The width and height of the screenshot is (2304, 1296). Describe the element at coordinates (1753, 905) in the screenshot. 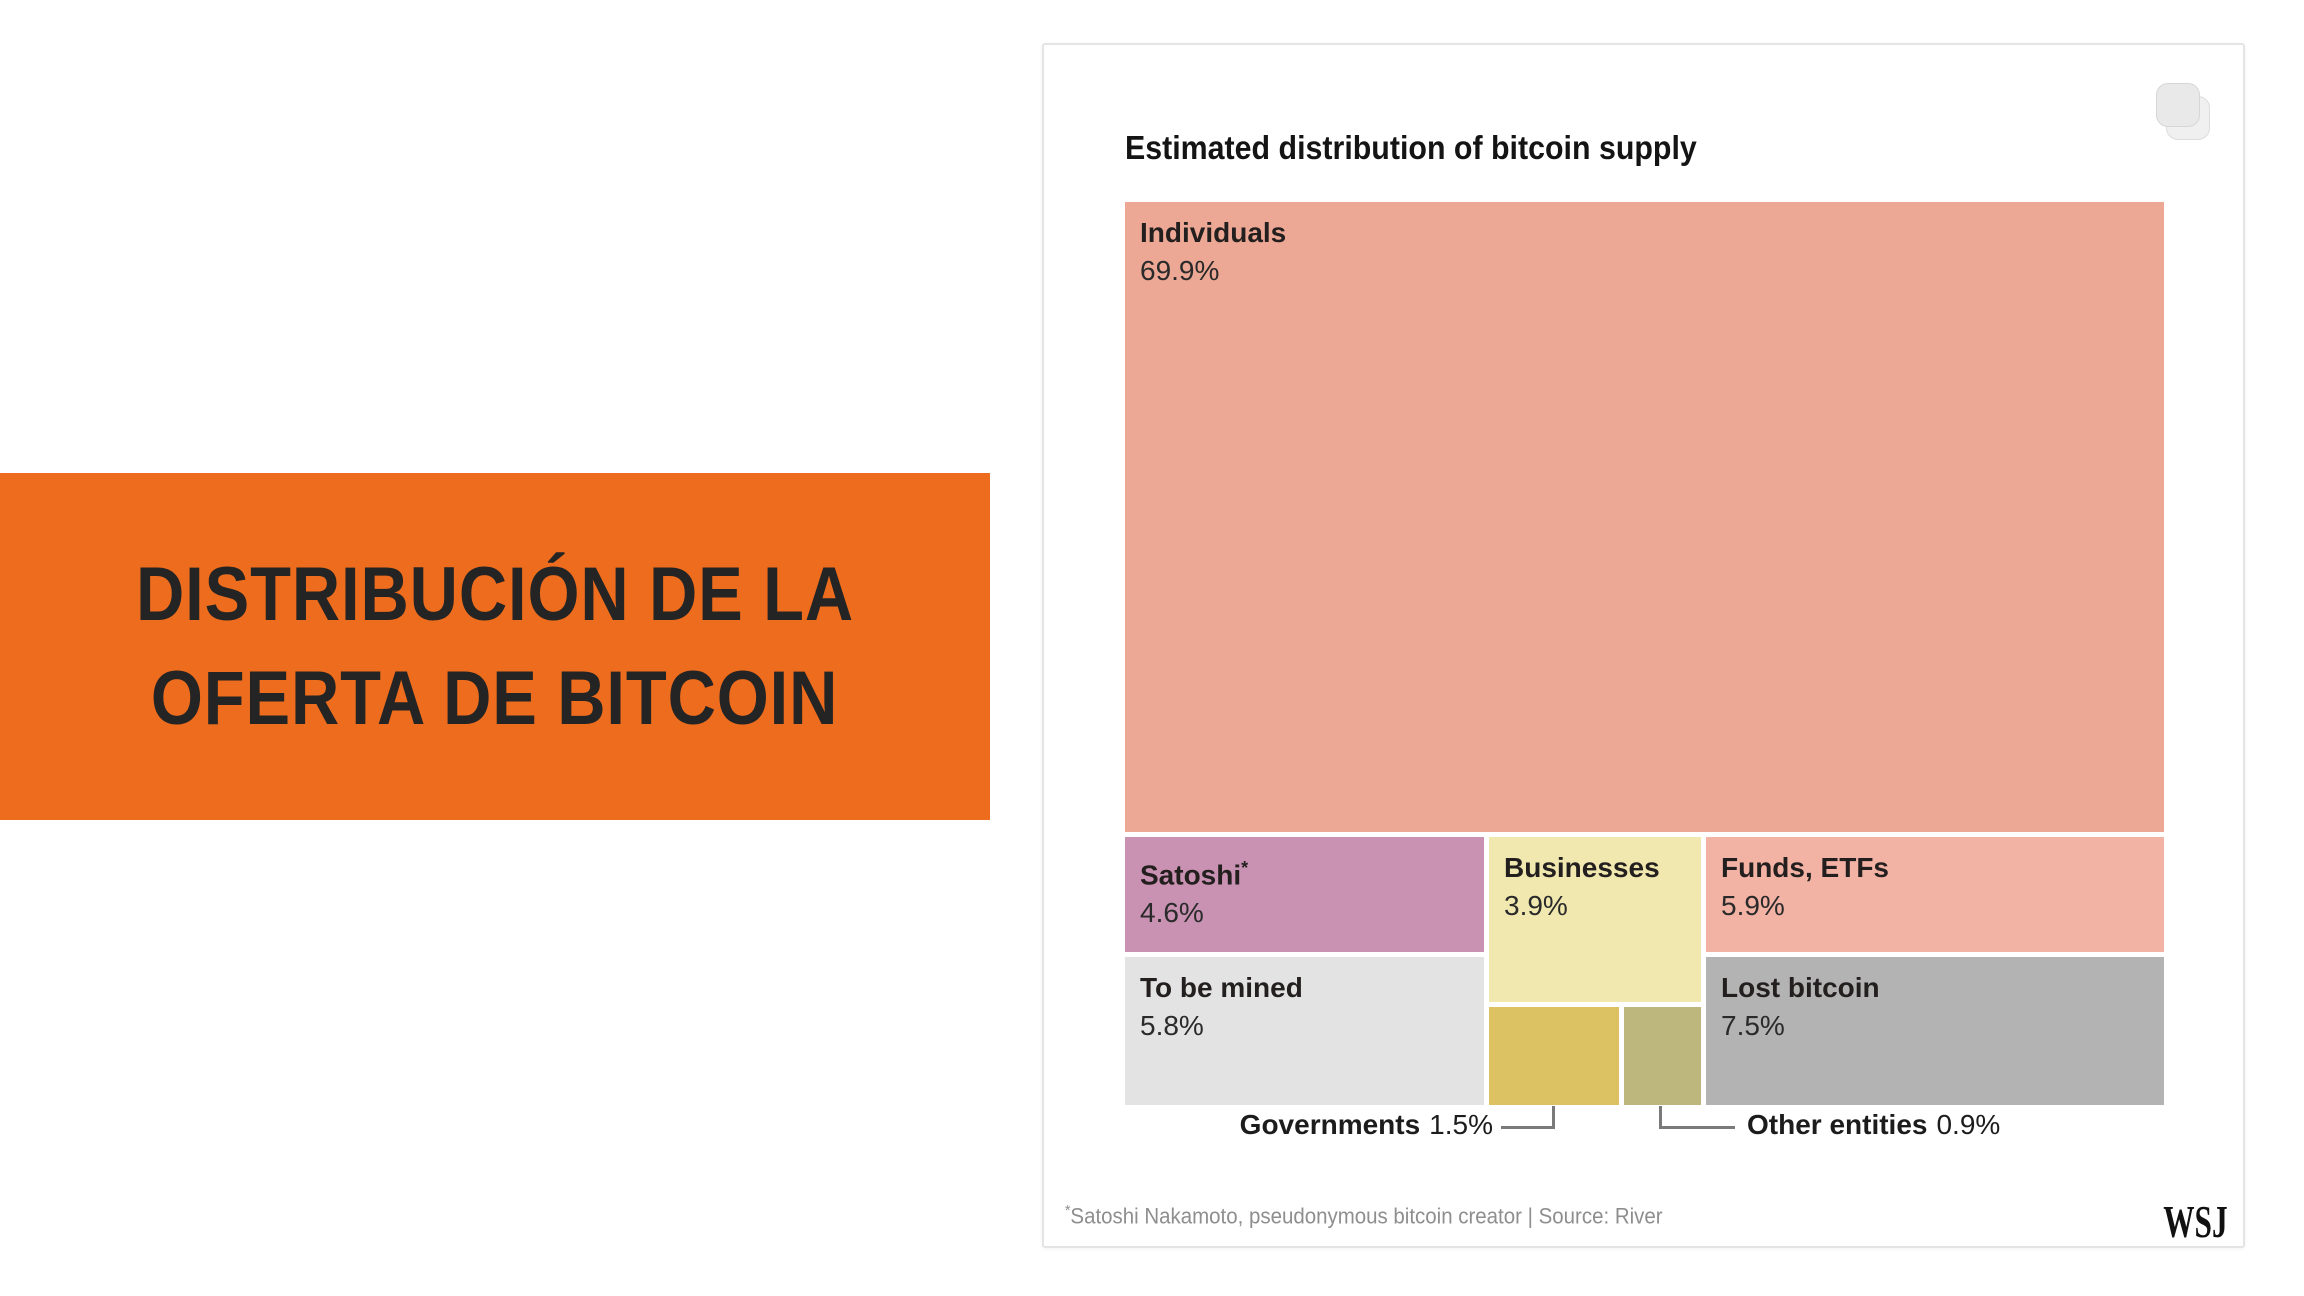

I see `cell-value: 5.9%` at that location.